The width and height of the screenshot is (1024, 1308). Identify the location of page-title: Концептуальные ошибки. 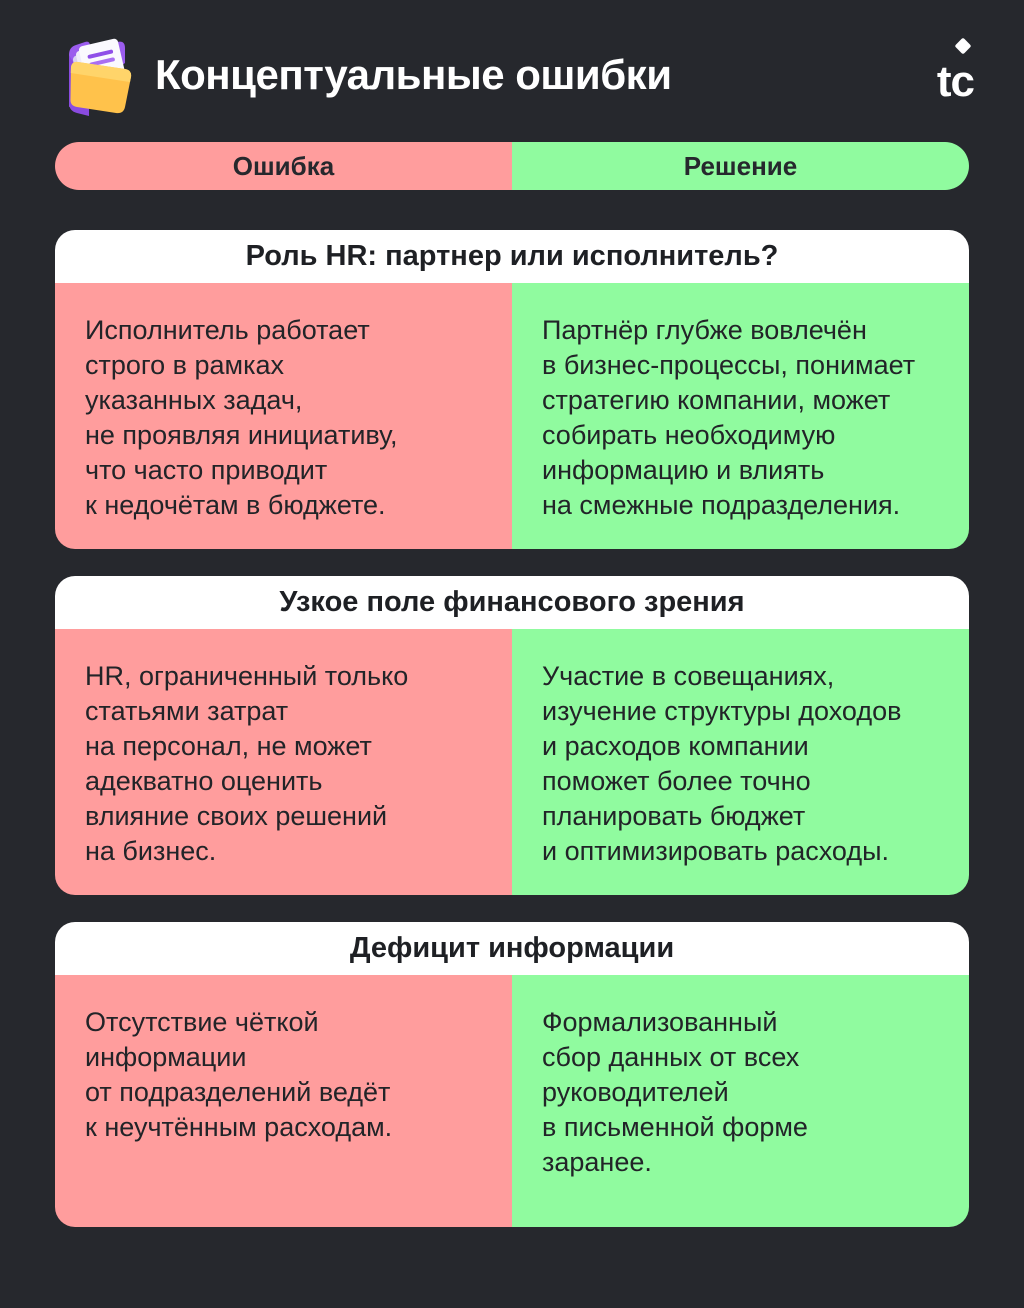
(413, 74).